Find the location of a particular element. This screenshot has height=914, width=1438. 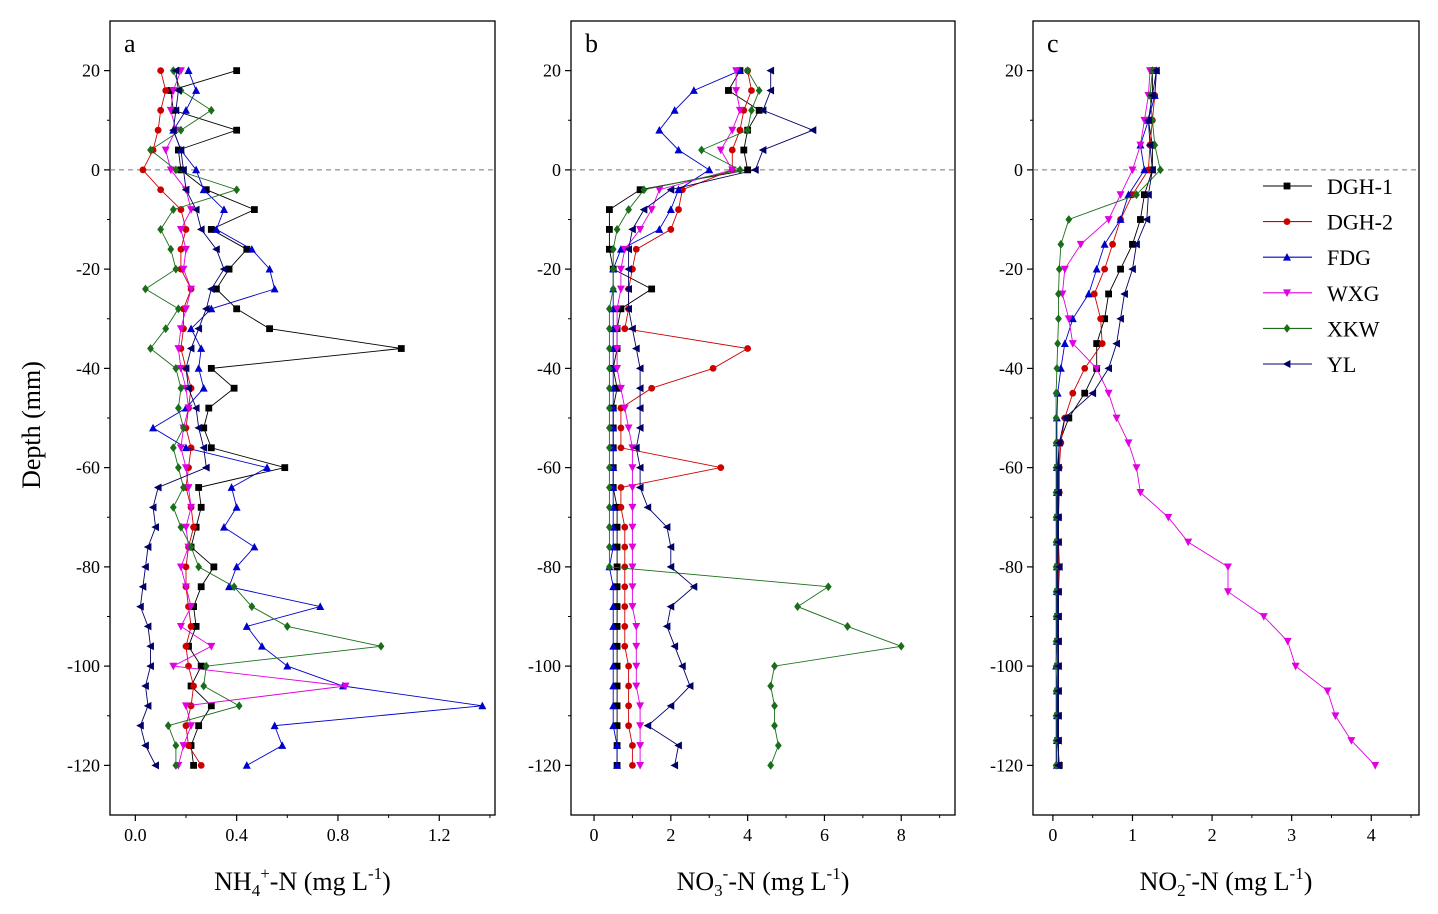

legend: DGH-1 DGH-2 FDG WXG XKW YL is located at coordinates (1328, 275).